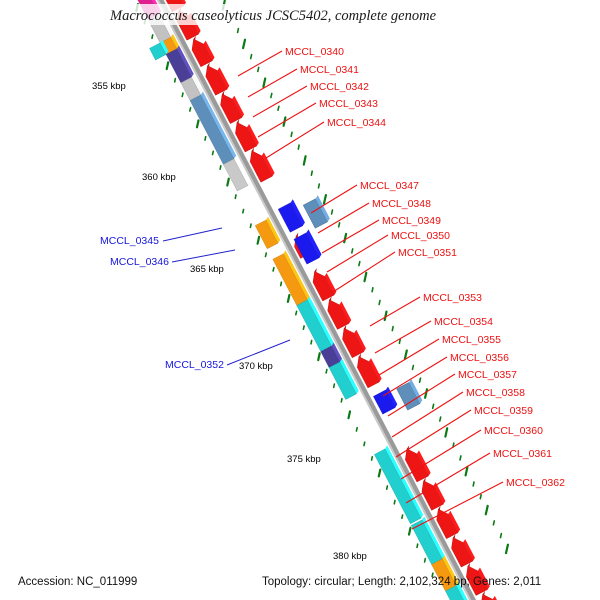 The width and height of the screenshot is (600, 600). Describe the element at coordinates (513, 431) in the screenshot. I see `gene-label-mccl_0360: MCCL_0360` at that location.